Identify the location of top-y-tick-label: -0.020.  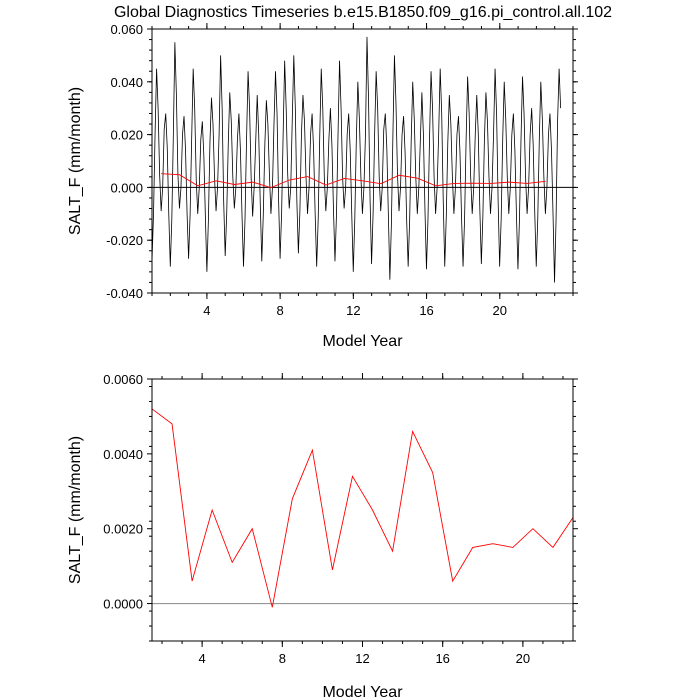
(124, 240).